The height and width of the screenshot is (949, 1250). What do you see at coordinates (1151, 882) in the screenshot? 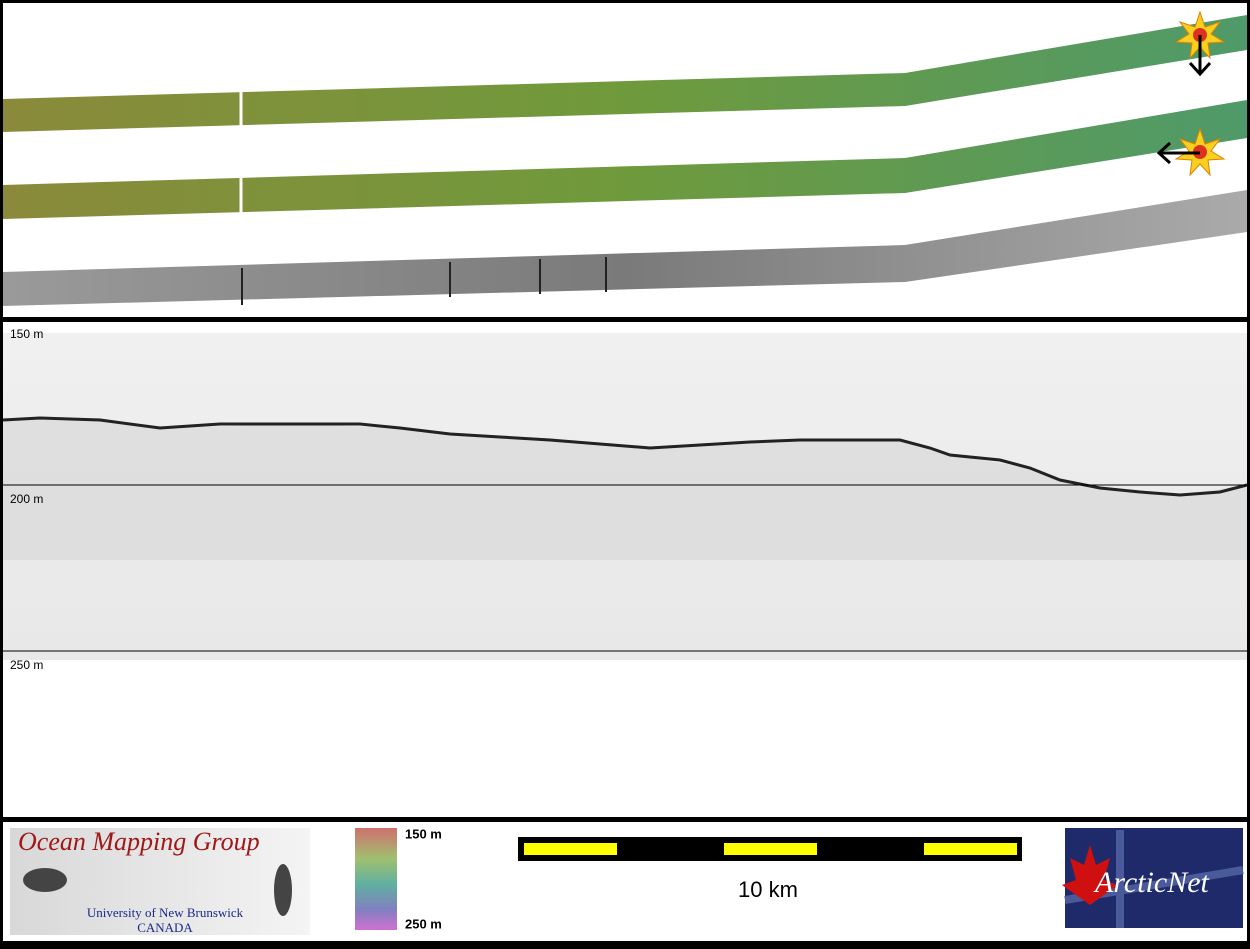
I see `logo-text: ArcticNet` at bounding box center [1151, 882].